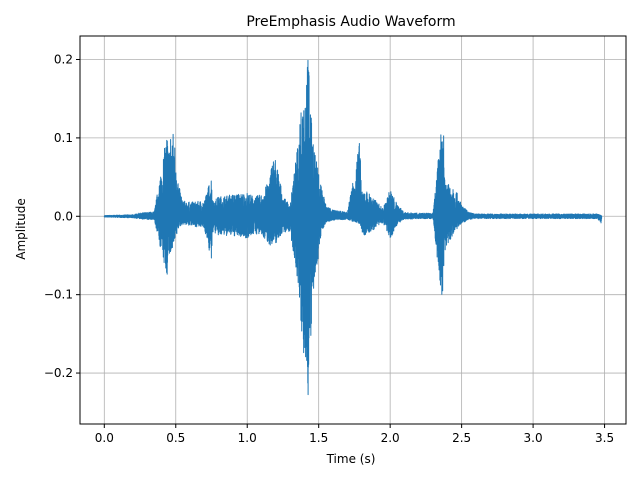  I want to click on x-tick-label: 3.0, so click(533, 438).